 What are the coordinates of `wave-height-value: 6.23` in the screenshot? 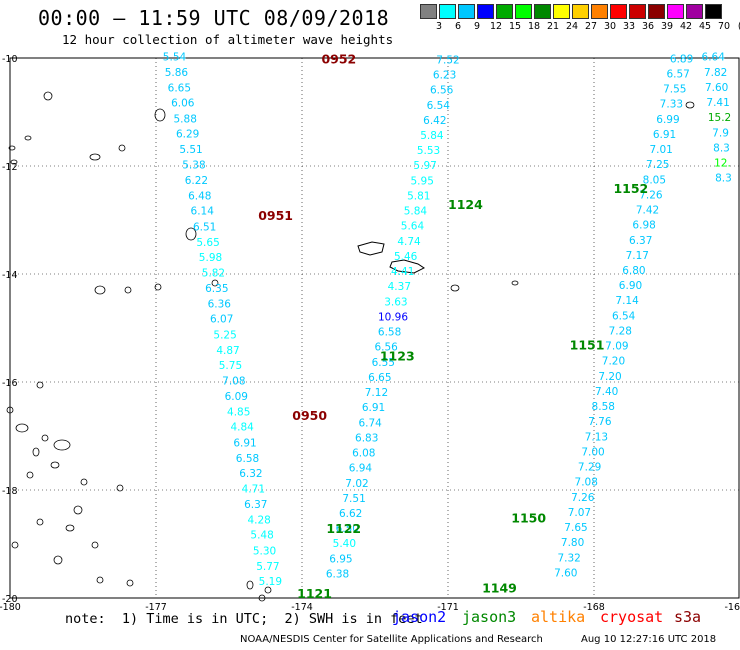 It's located at (444, 76).